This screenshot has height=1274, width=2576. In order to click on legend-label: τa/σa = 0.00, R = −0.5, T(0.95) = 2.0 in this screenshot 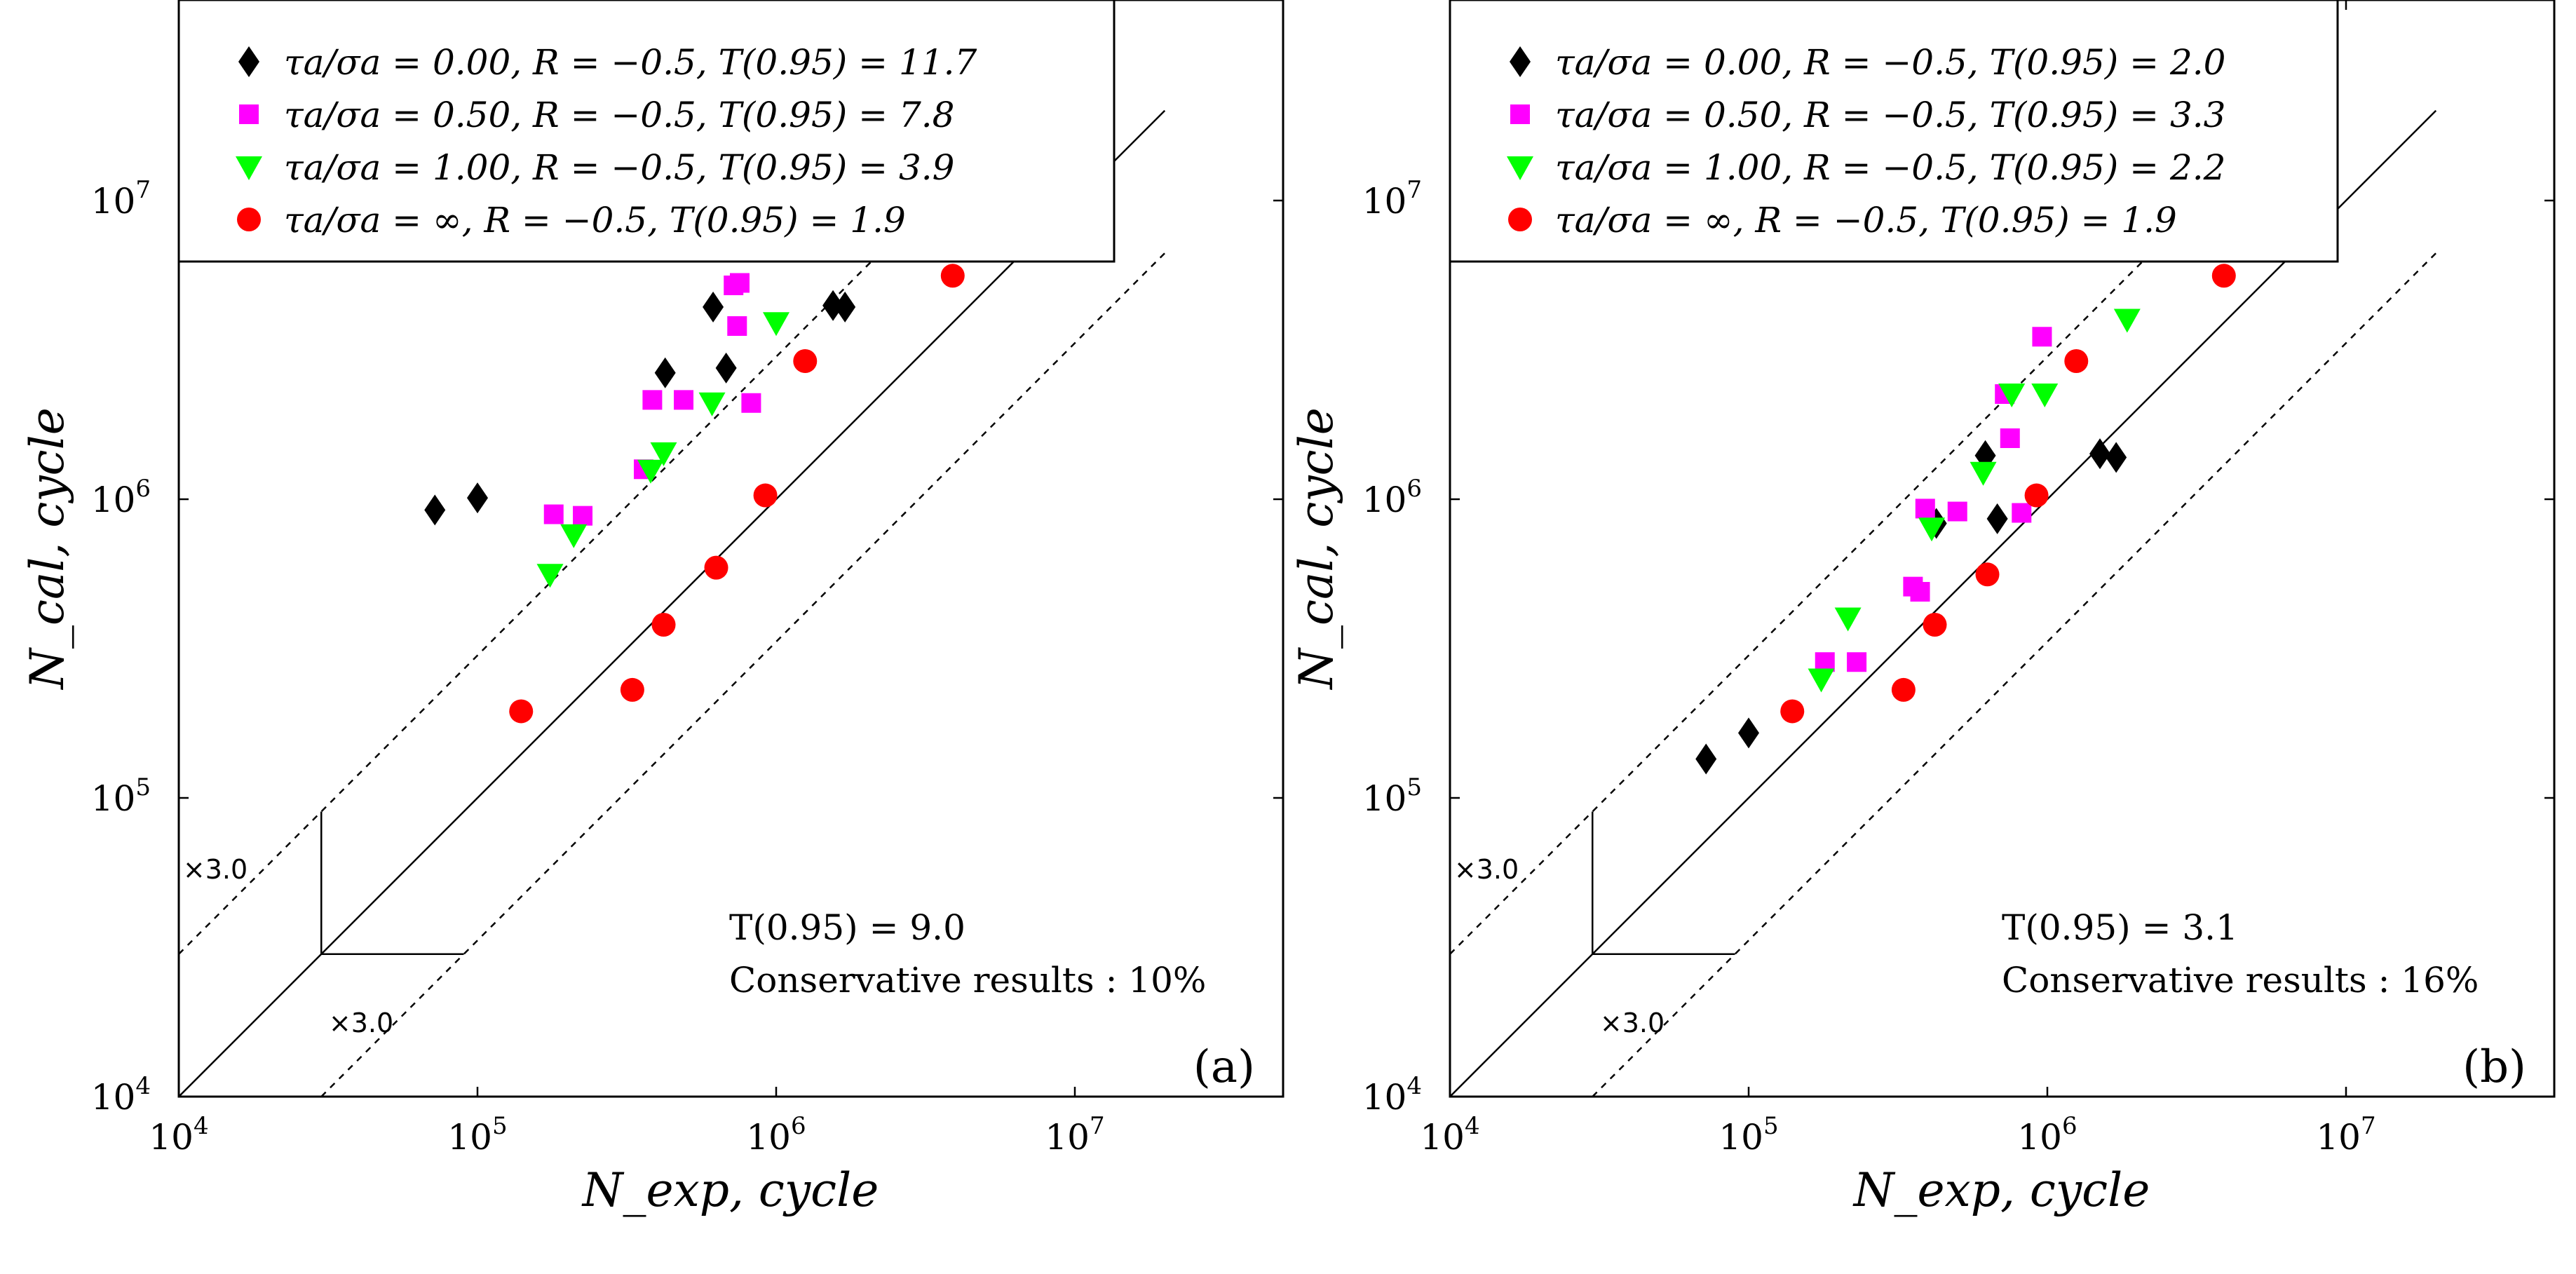, I will do `click(1890, 63)`.